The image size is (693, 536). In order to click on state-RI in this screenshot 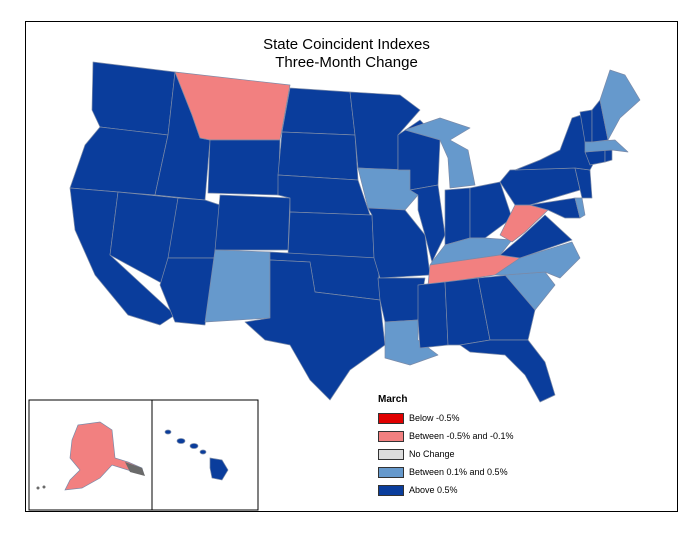, I will do `click(608, 156)`.